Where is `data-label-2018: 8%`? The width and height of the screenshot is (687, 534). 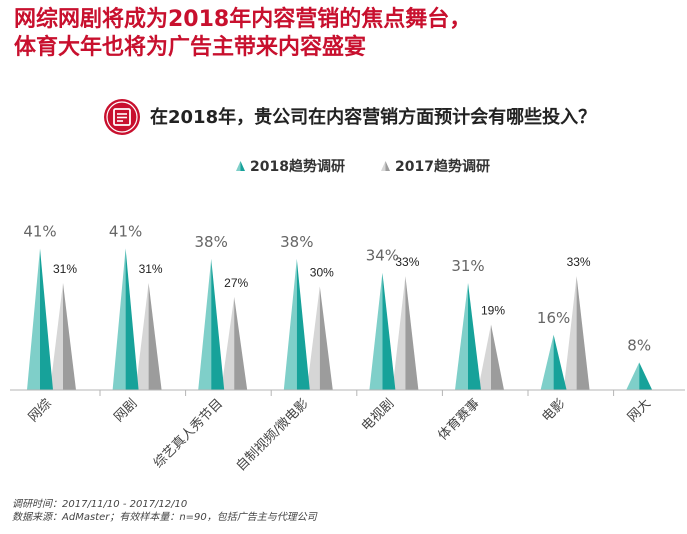
data-label-2018: 8% is located at coordinates (639, 345).